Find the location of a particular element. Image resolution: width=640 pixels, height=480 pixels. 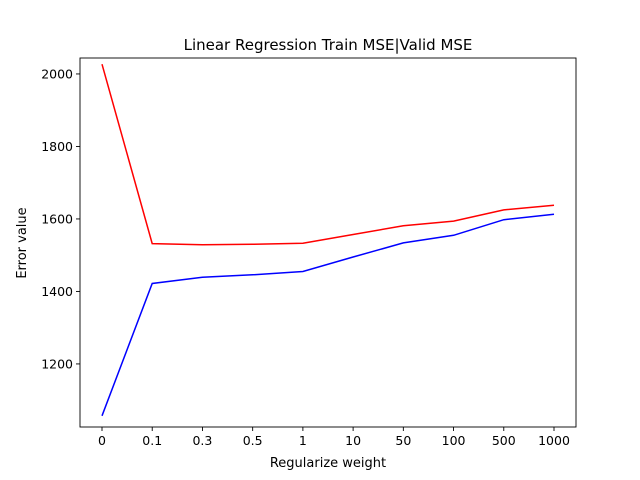

x-tick-label: 500 is located at coordinates (504, 440).